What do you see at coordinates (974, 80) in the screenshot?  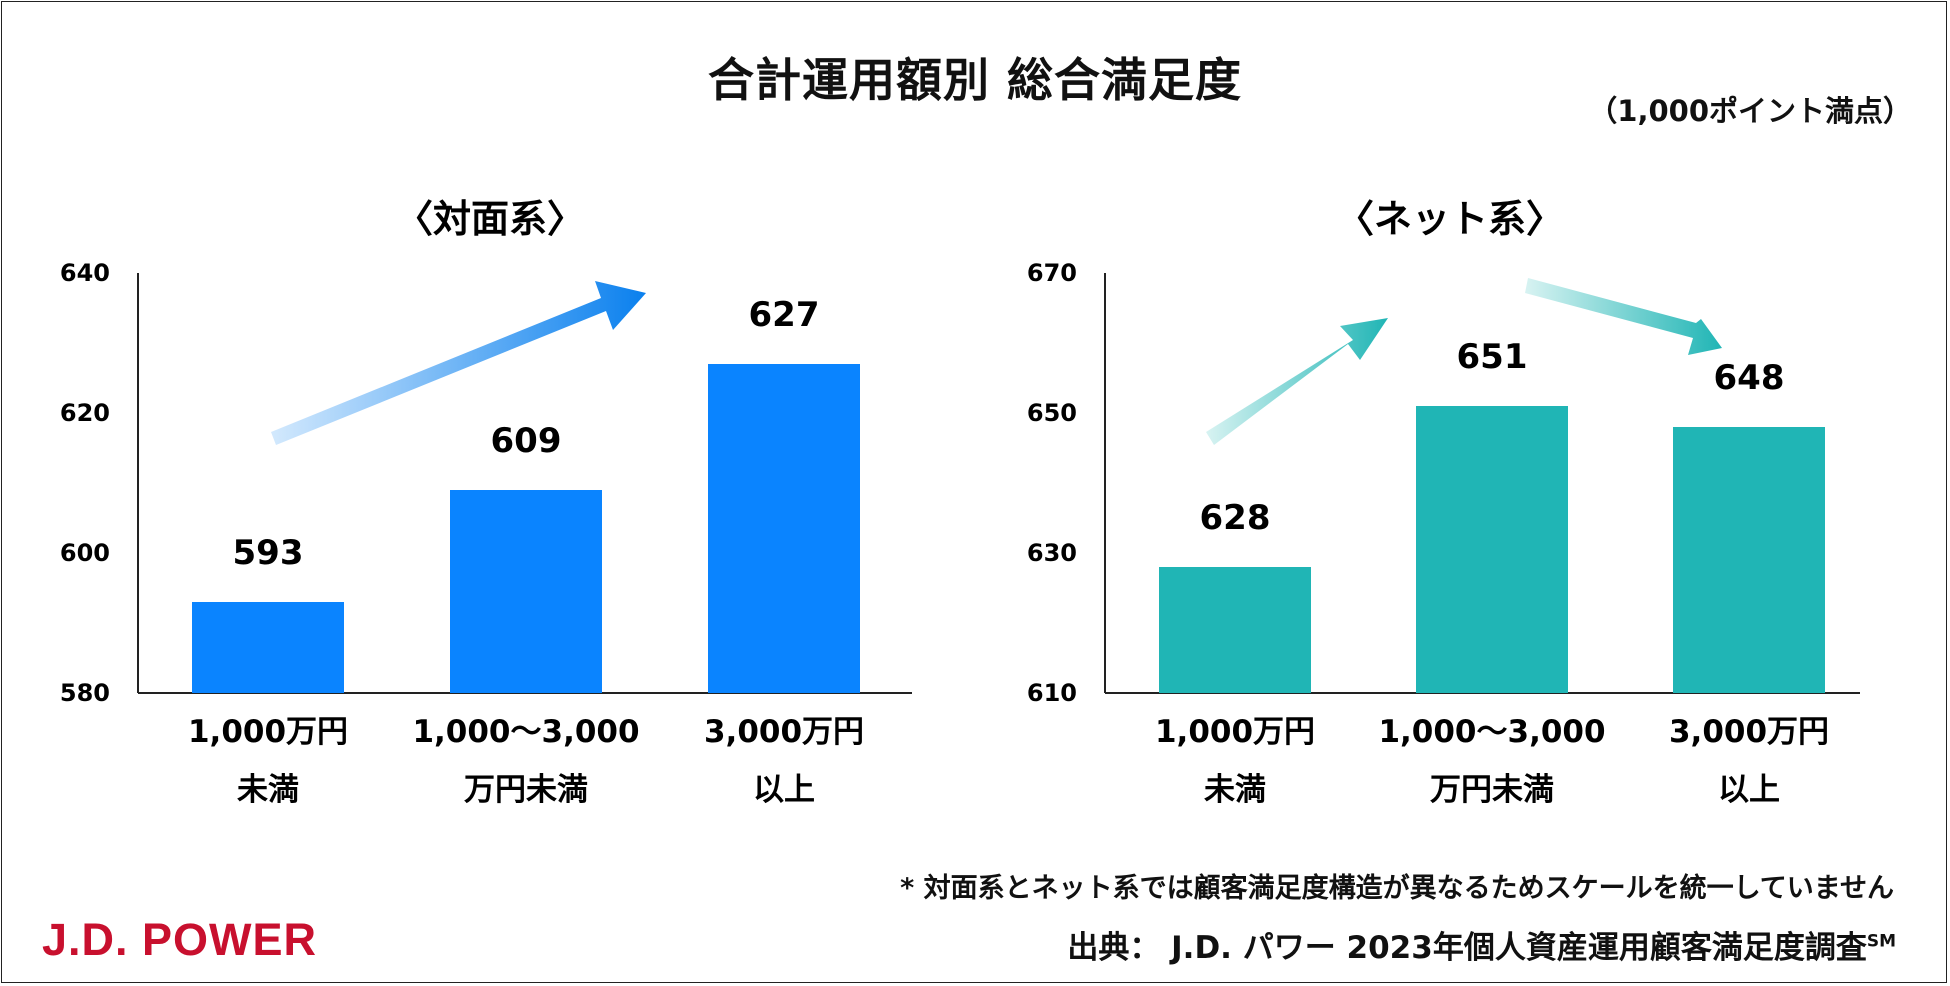 I see `chart-title: 合計運用額別 総合満足度` at bounding box center [974, 80].